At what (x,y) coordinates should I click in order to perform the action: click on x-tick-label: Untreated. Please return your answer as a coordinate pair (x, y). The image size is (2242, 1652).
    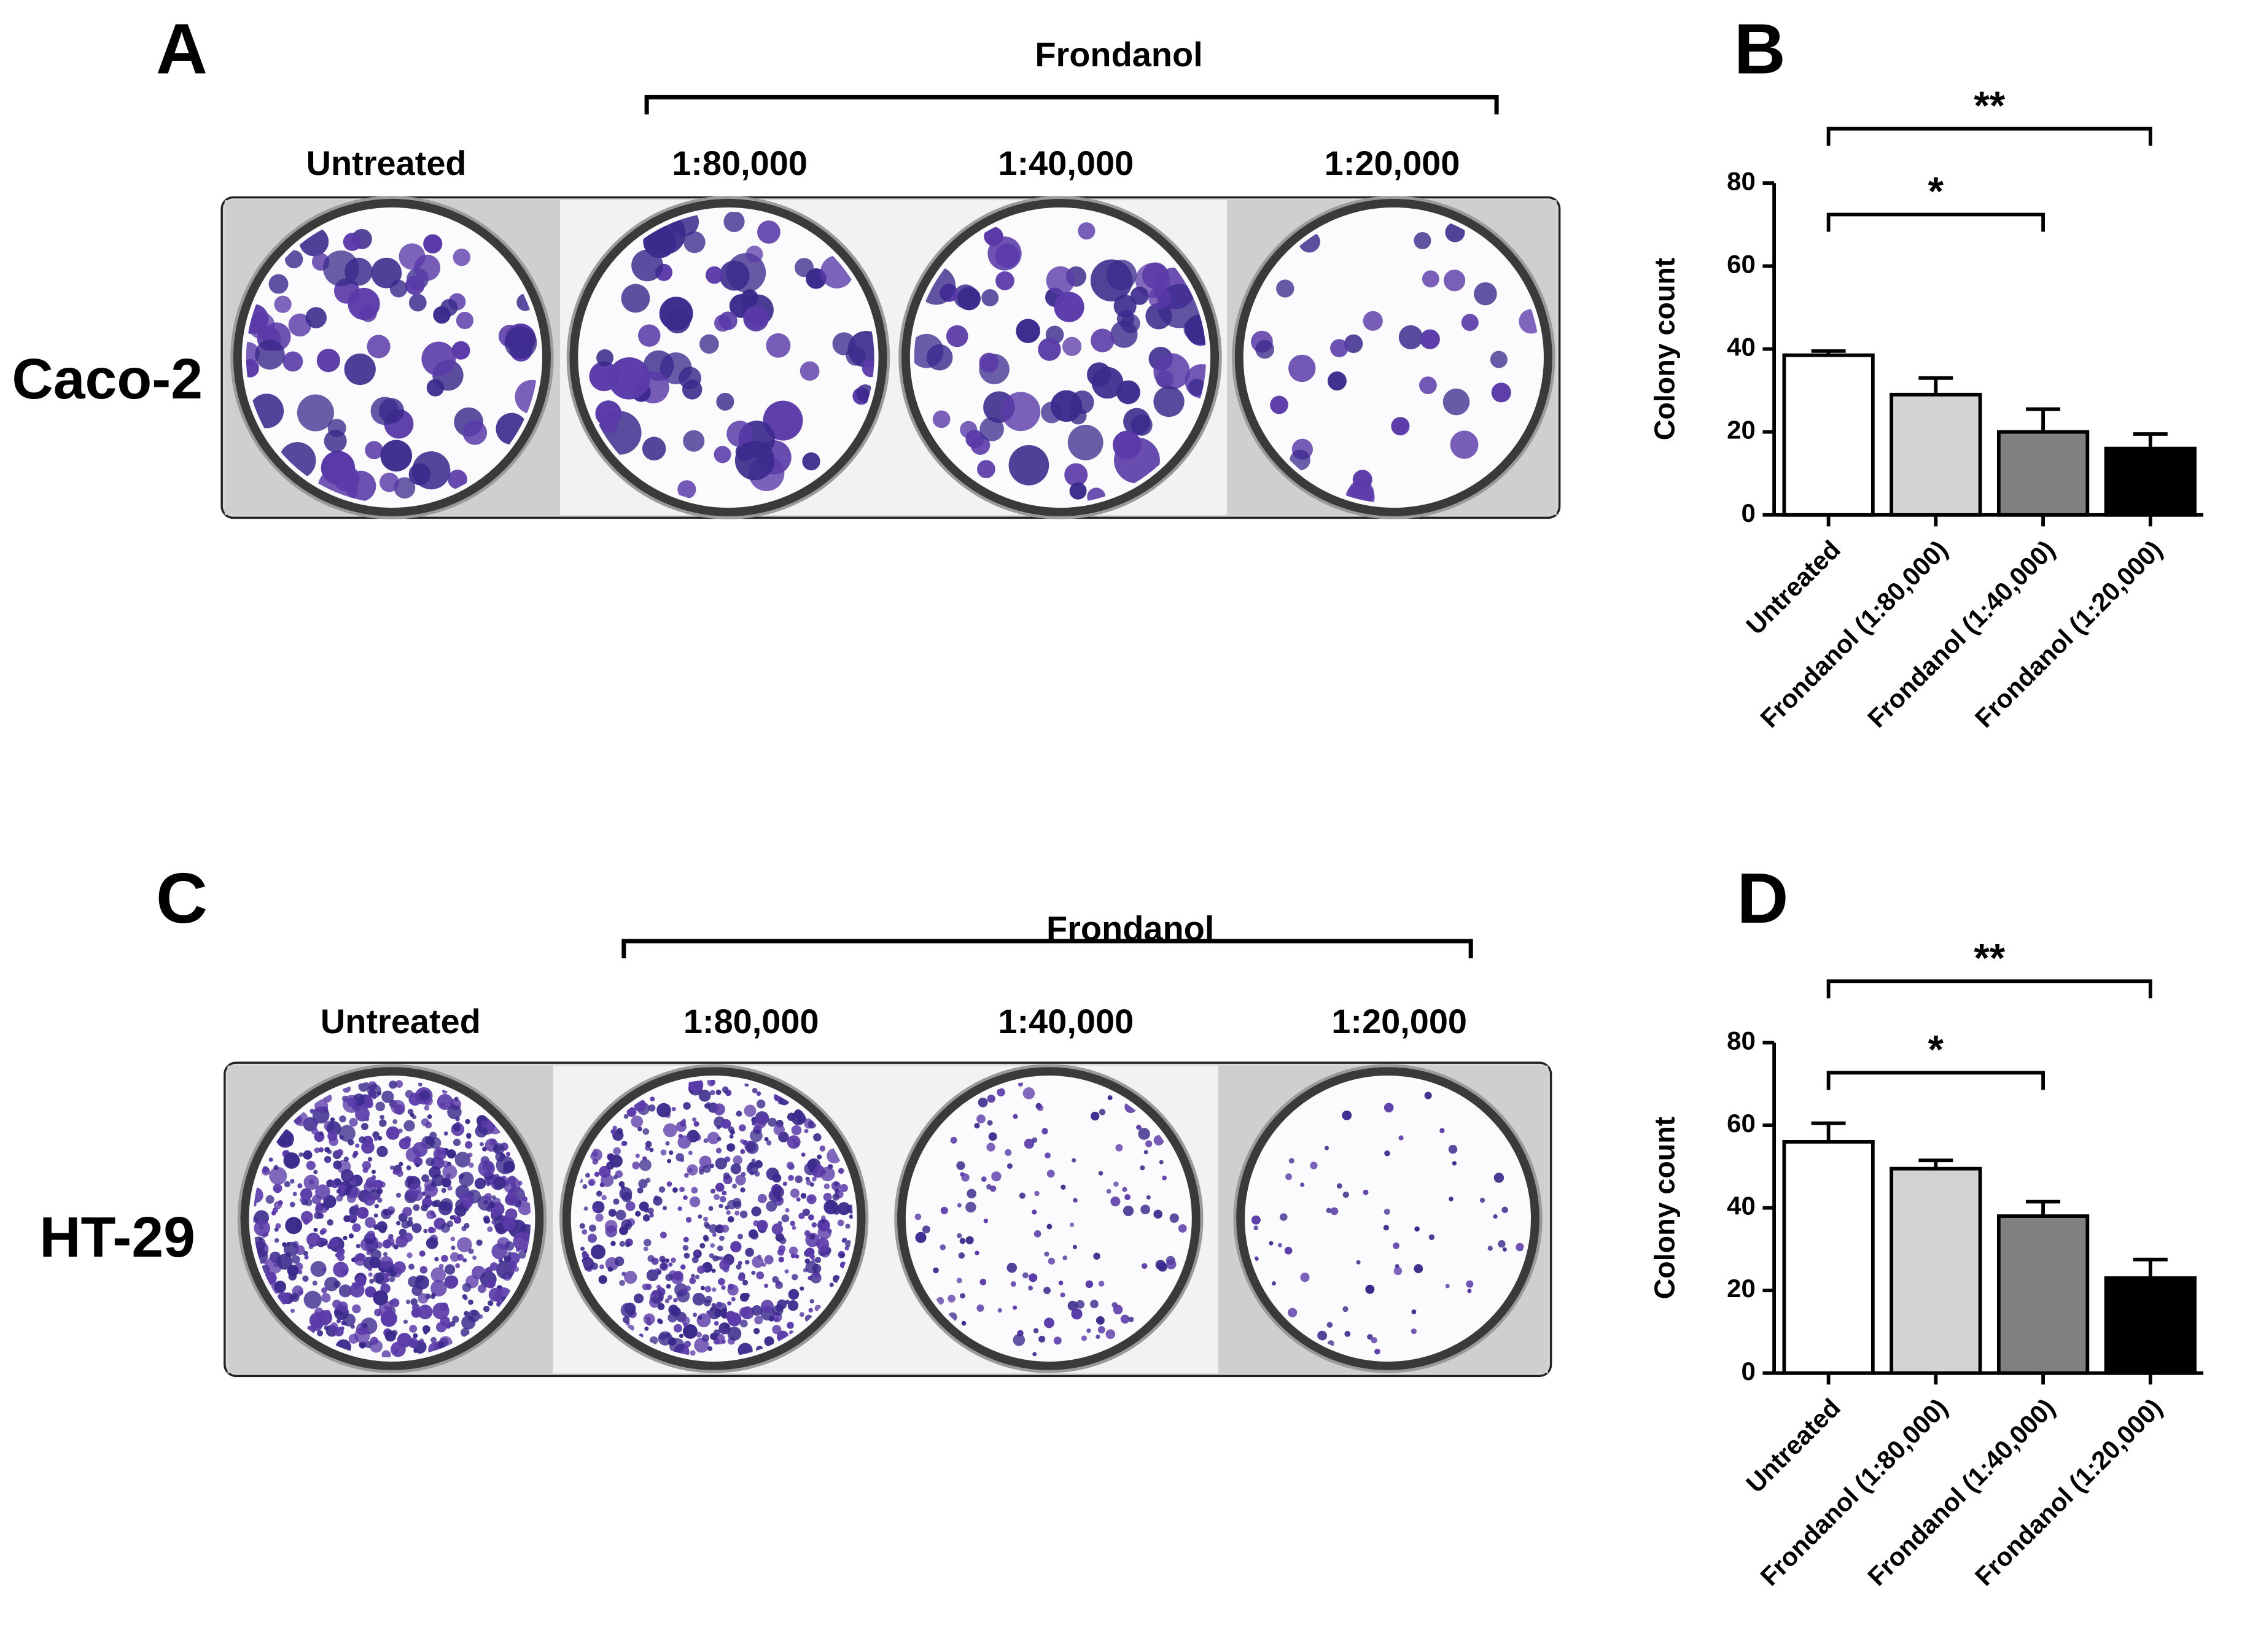
    Looking at the image, I should click on (1793, 587).